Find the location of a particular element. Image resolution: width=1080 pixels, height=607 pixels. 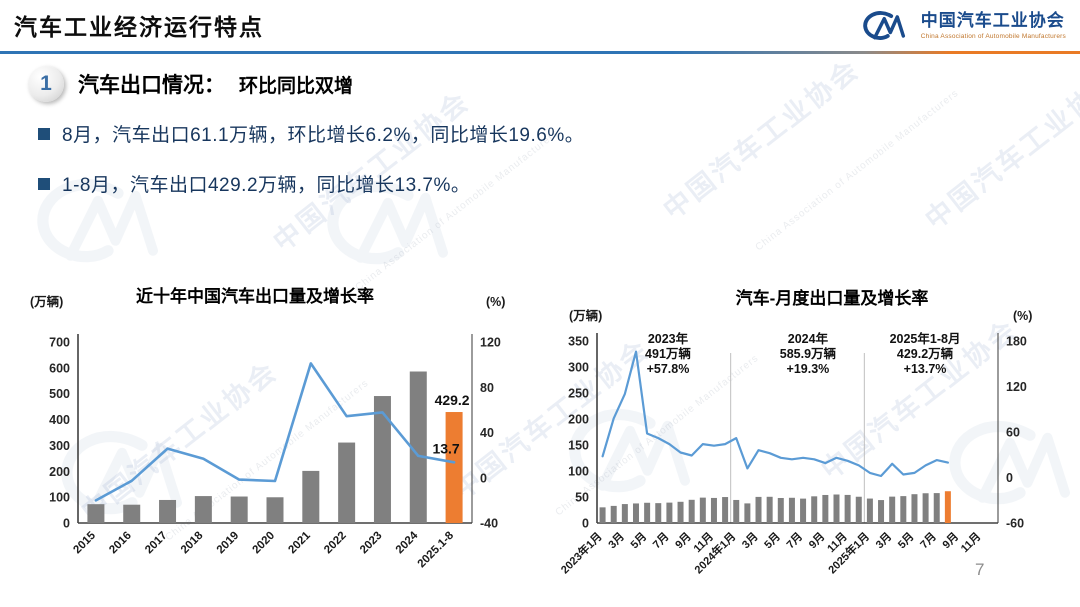

svg-text: 80 is located at coordinates (487, 388).